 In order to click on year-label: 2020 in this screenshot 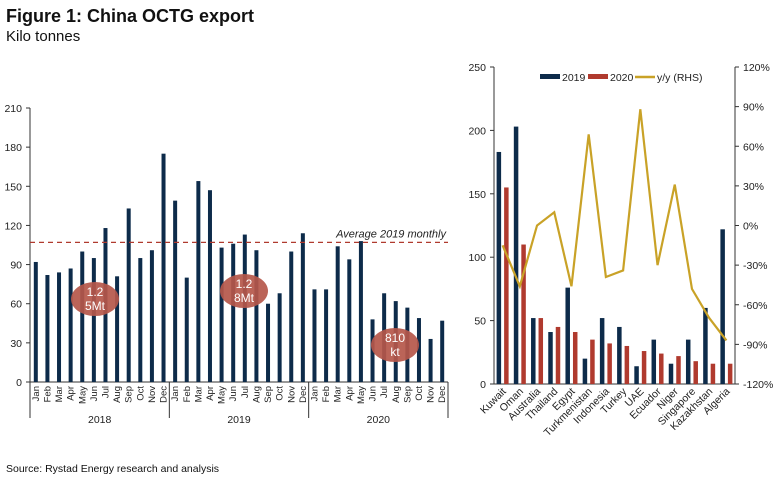, I will do `click(379, 420)`.